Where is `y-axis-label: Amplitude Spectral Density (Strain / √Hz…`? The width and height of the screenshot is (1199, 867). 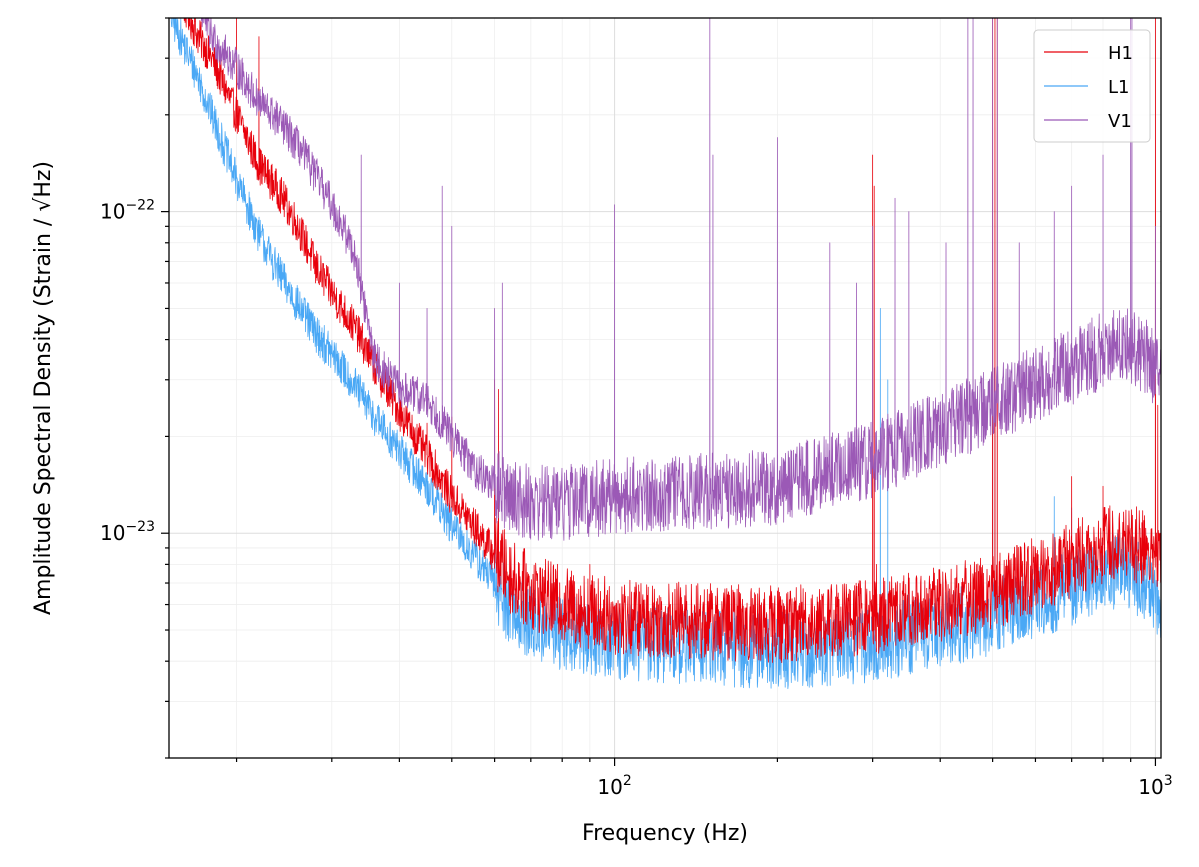
y-axis-label: Amplitude Spectral Density (Strain / √Hz… is located at coordinates (43, 388).